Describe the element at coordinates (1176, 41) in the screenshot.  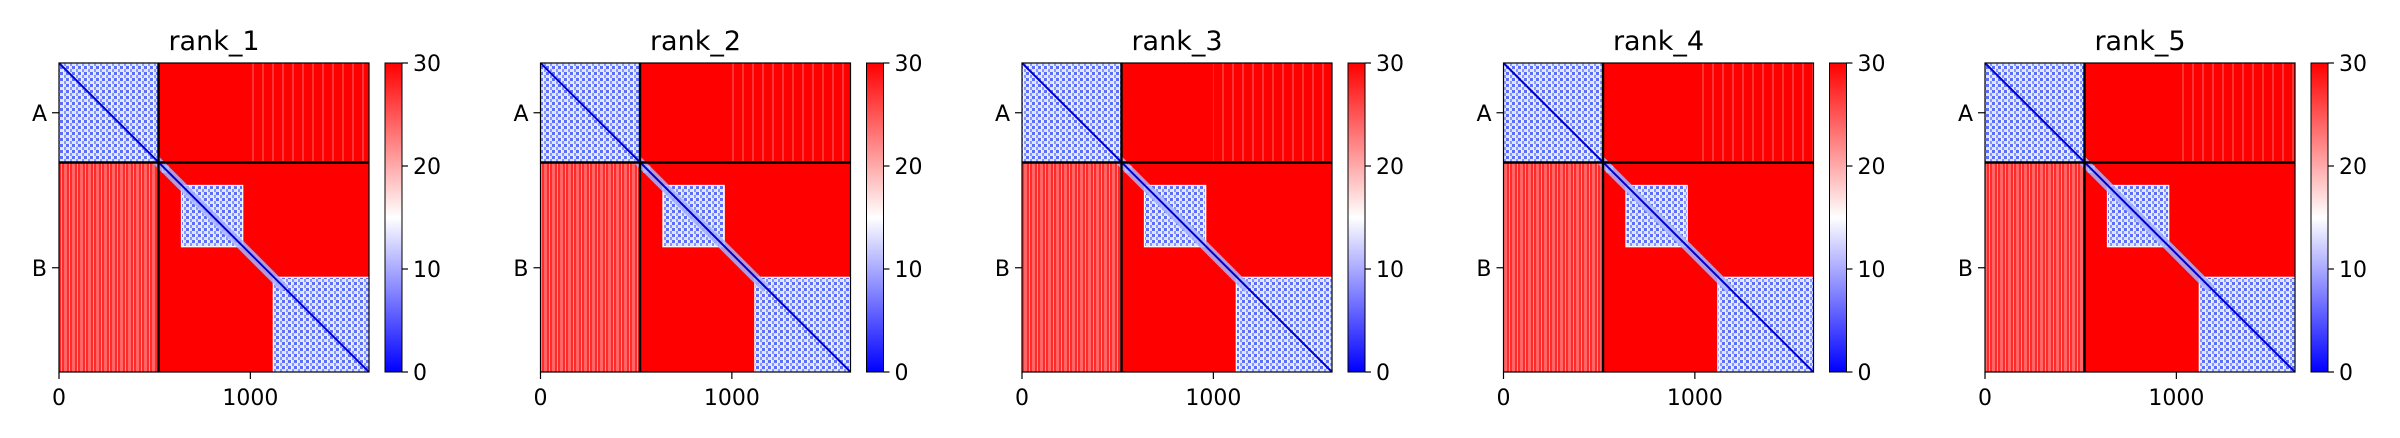
I see `chart-title: rank_3` at that location.